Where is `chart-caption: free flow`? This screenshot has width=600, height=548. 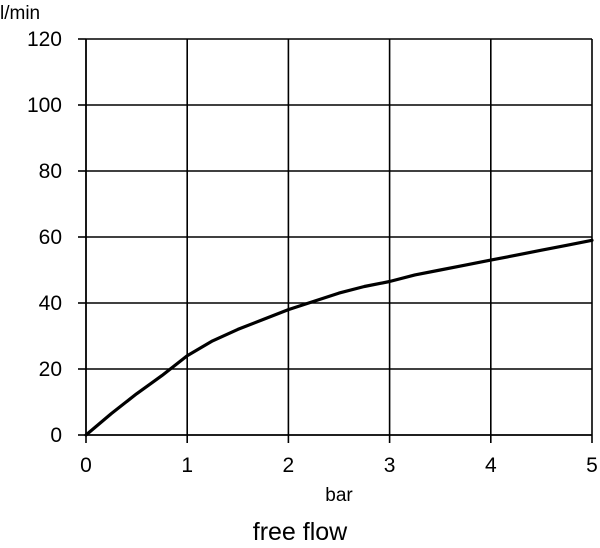 chart-caption: free flow is located at coordinates (300, 532).